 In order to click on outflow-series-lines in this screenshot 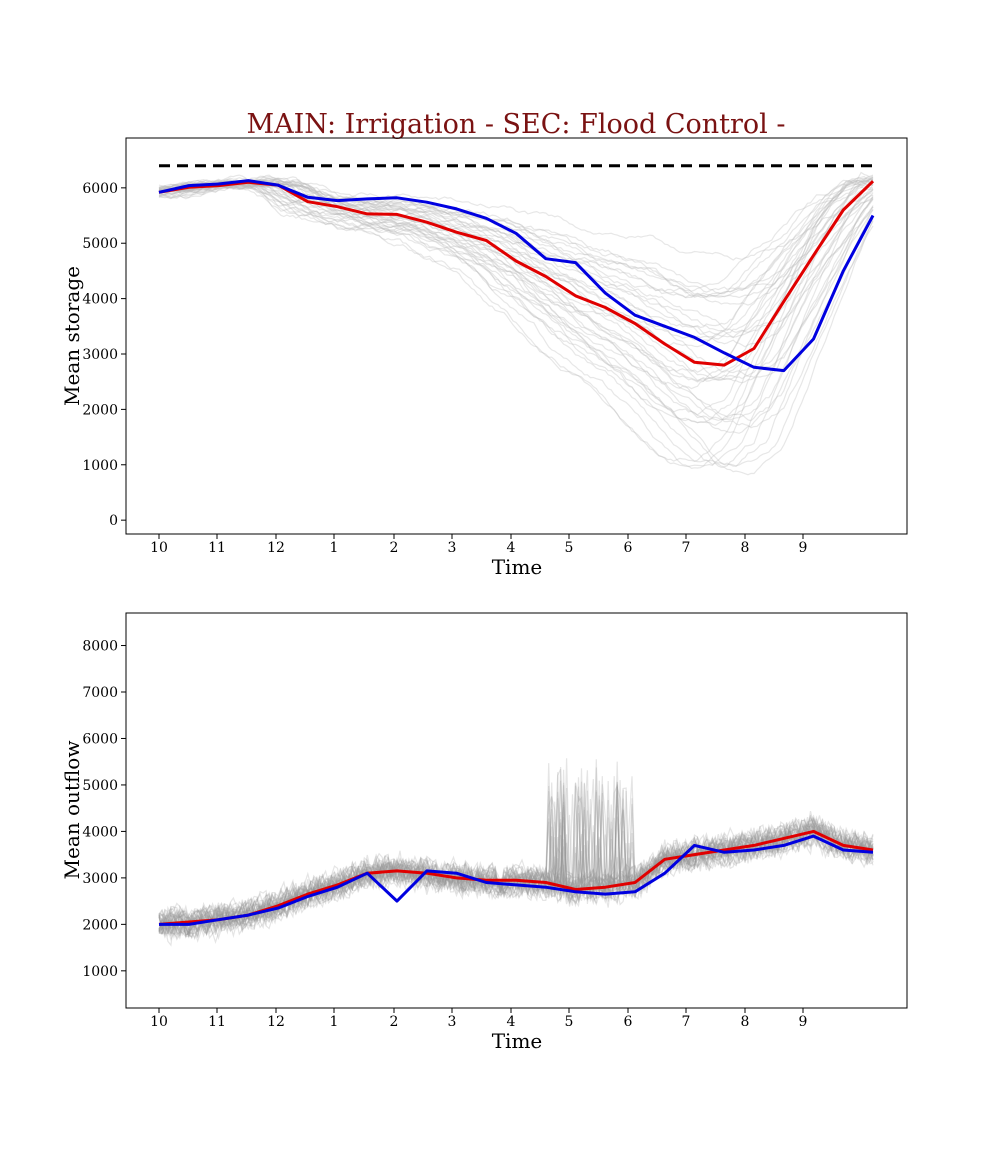, I will do `click(516, 877)`.